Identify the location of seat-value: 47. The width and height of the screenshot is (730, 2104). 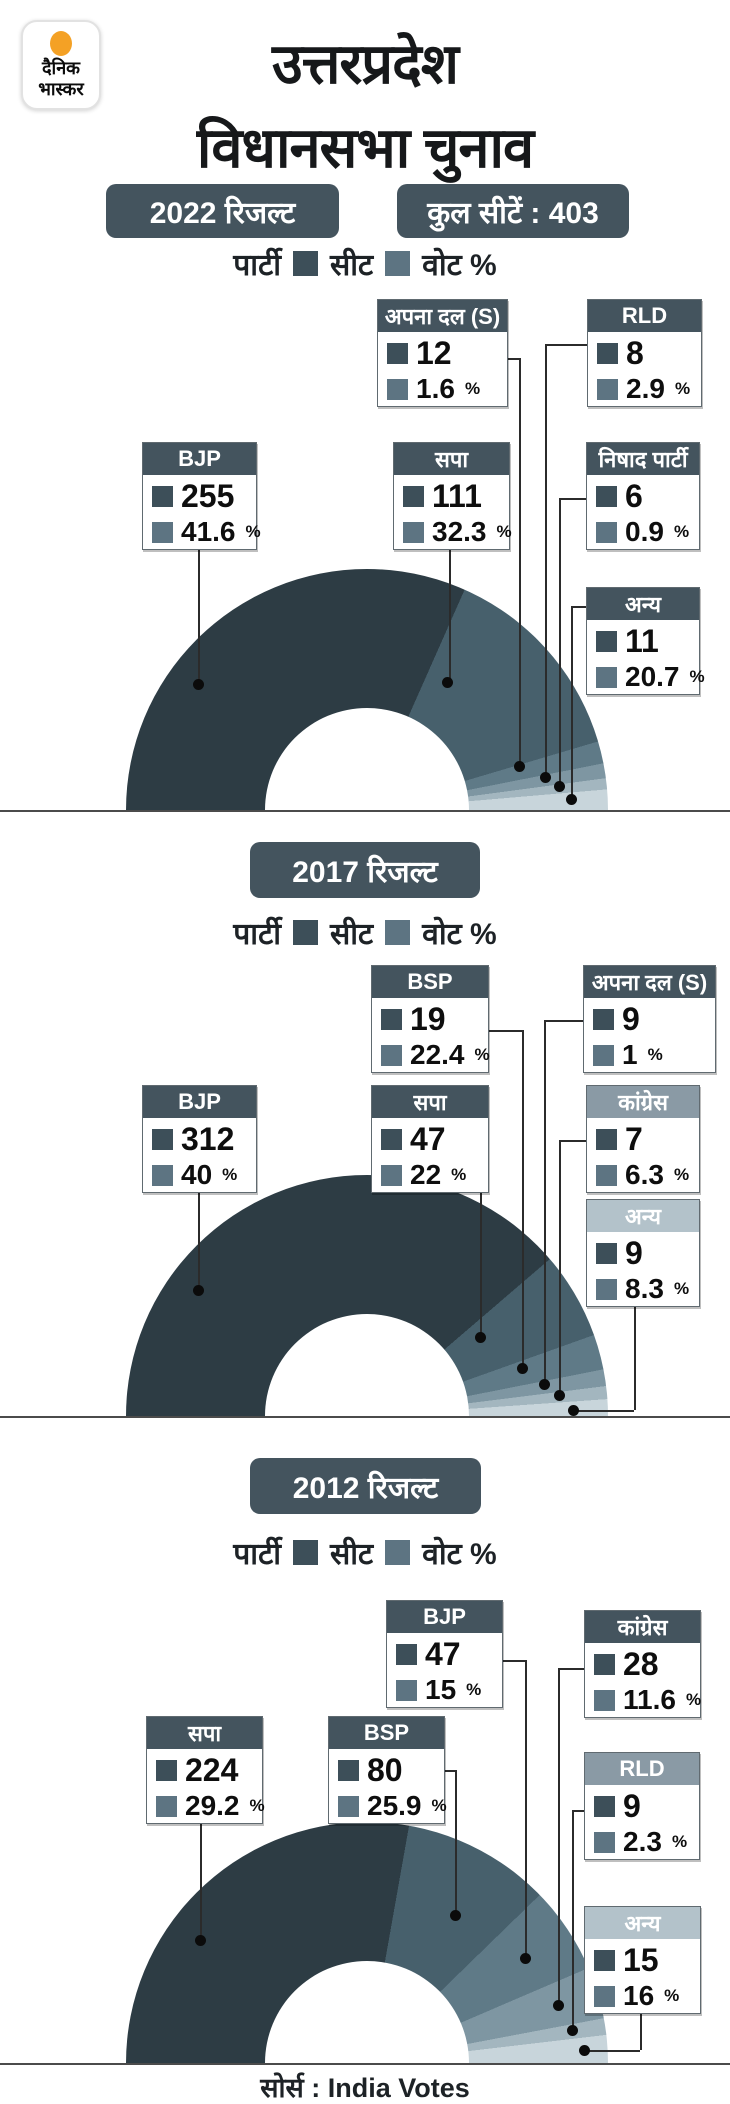
(443, 1654).